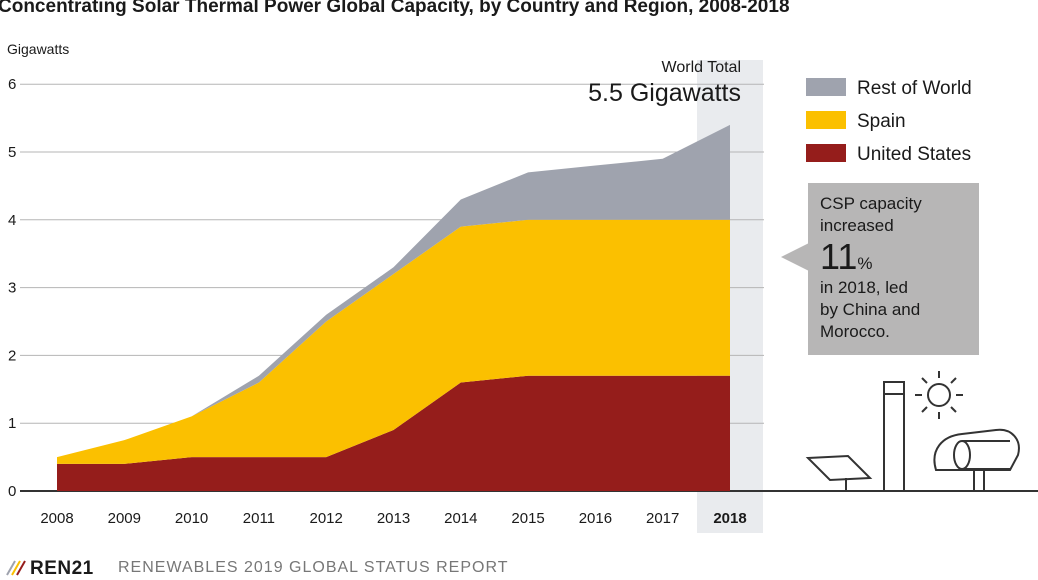 The image size is (1038, 580). What do you see at coordinates (855, 331) in the screenshot?
I see `callout-line5: Morocco.` at bounding box center [855, 331].